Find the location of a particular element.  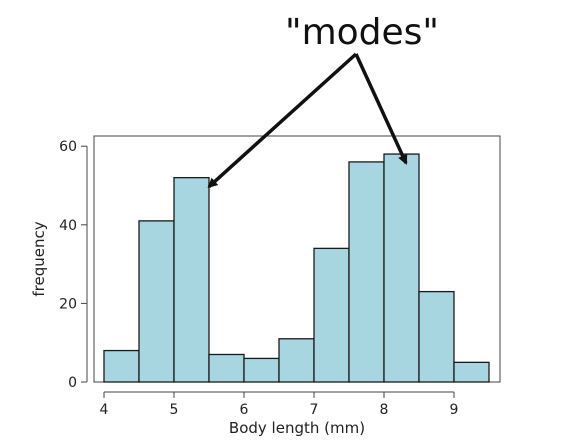

x-tick-label: 7 is located at coordinates (314, 410).